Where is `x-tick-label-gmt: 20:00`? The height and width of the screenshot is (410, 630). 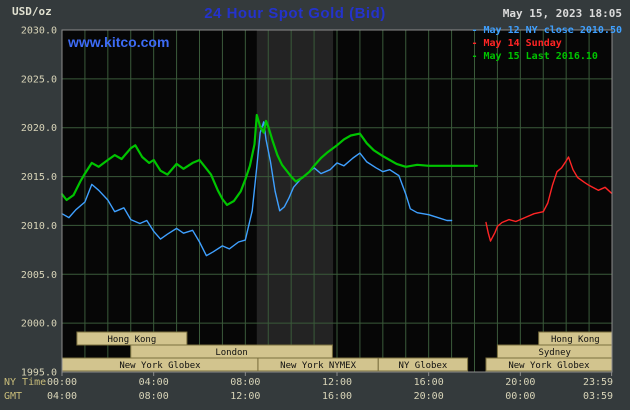 x-tick-label-gmt: 20:00 is located at coordinates (429, 396).